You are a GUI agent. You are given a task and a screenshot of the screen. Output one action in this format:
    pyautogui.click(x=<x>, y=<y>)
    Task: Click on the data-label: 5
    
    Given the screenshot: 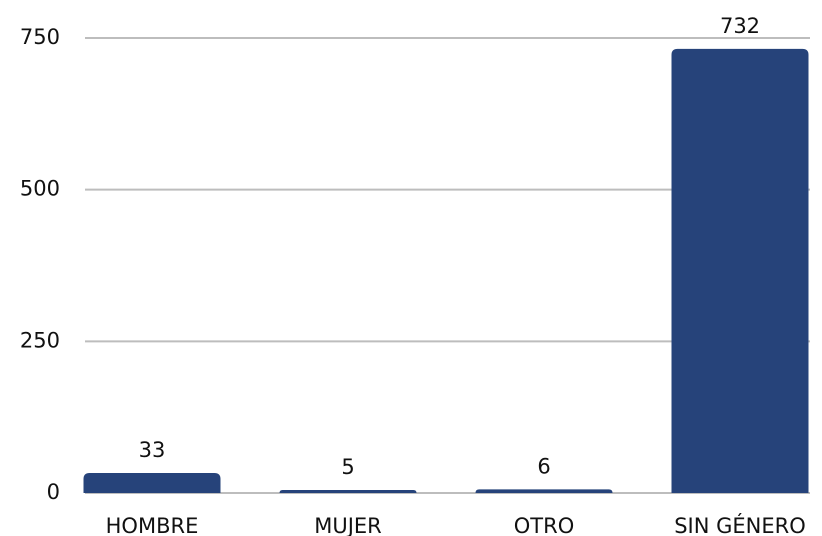 What is the action you would take?
    pyautogui.click(x=347, y=467)
    